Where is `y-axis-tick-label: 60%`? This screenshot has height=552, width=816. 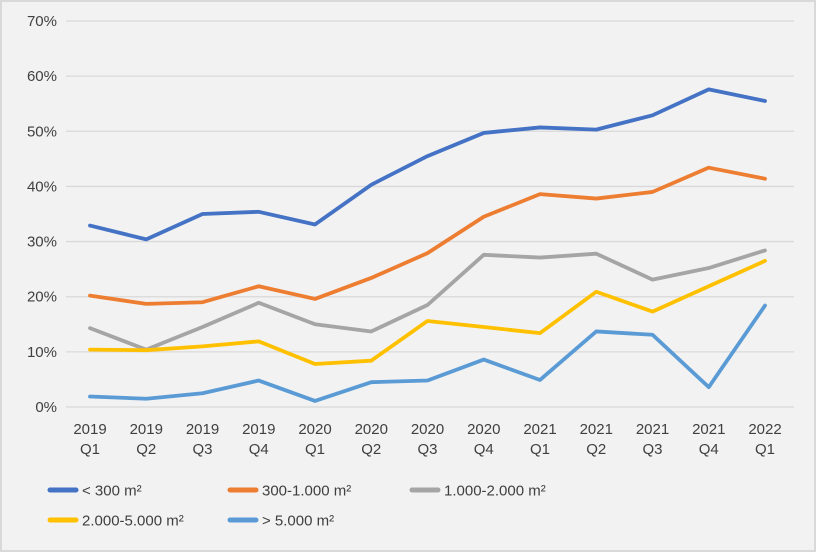 y-axis-tick-label: 60% is located at coordinates (42, 76).